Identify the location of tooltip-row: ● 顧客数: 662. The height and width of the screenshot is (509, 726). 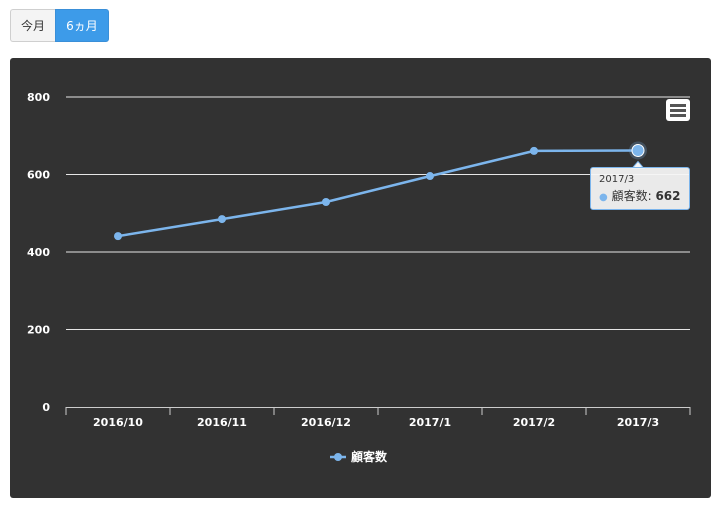
(640, 195).